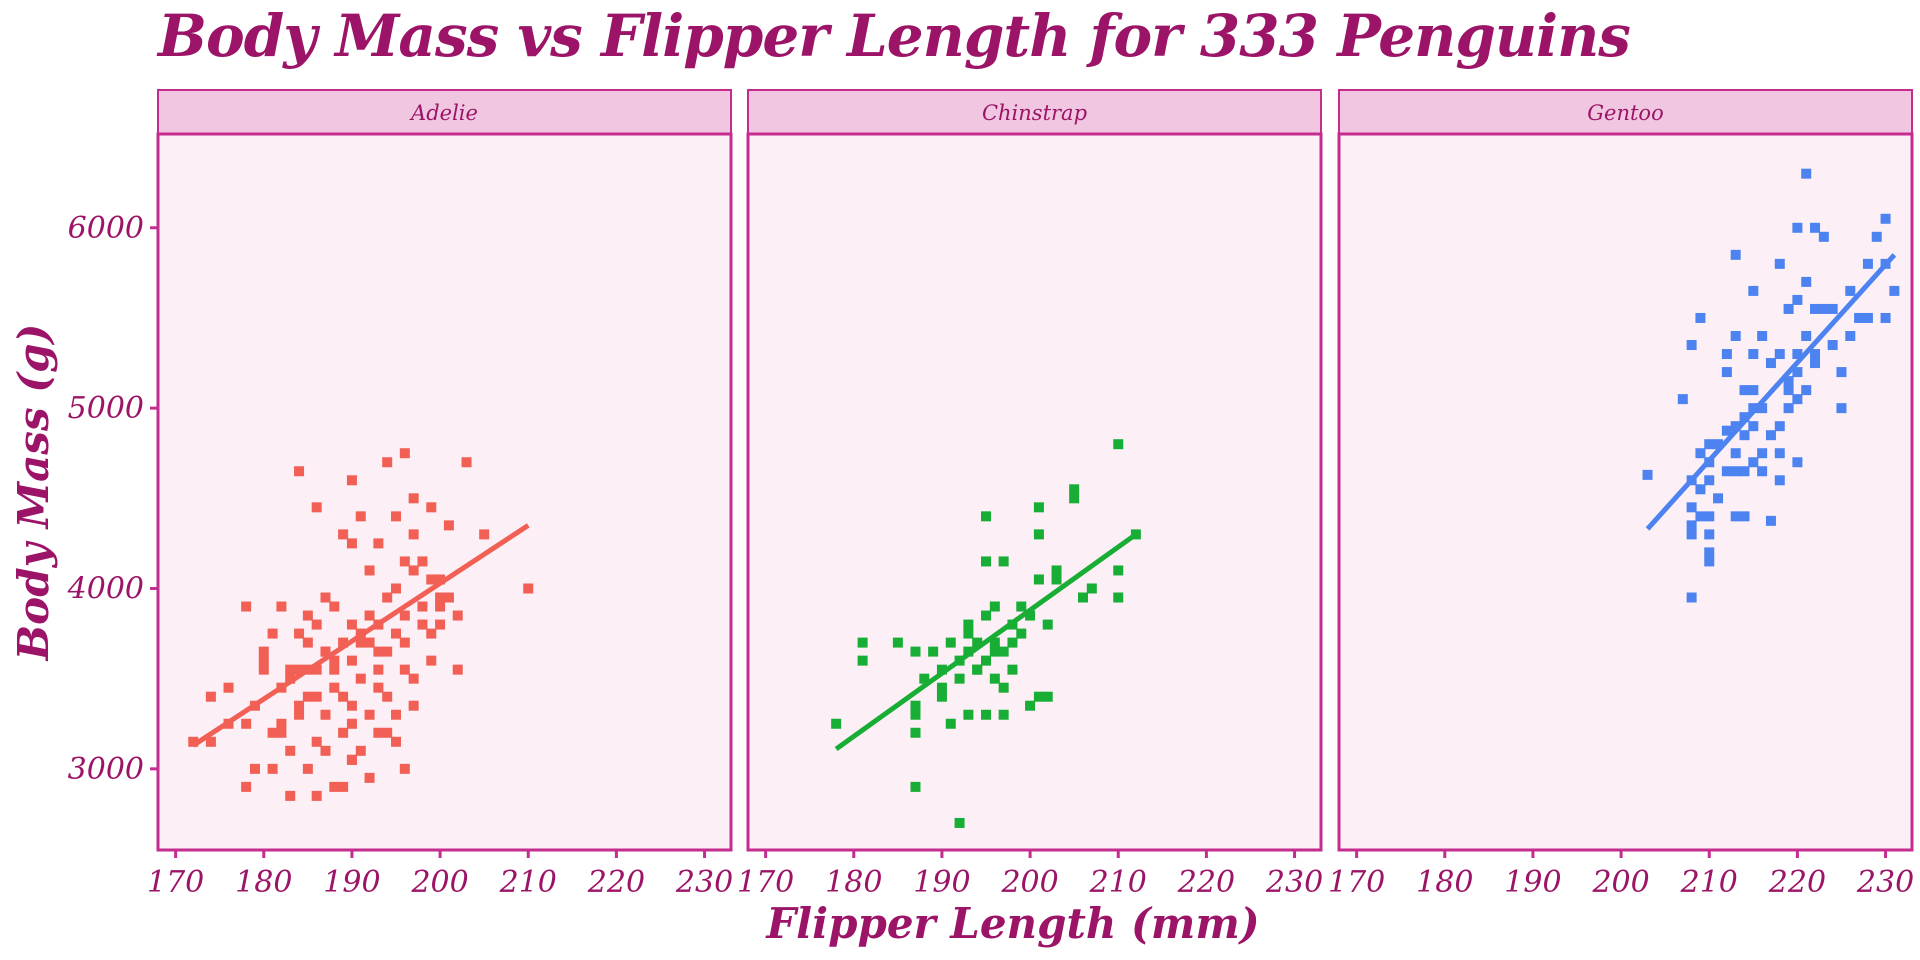 This screenshot has width=1920, height=960. Describe the element at coordinates (528, 882) in the screenshot. I see `x-tick-label: 210` at that location.